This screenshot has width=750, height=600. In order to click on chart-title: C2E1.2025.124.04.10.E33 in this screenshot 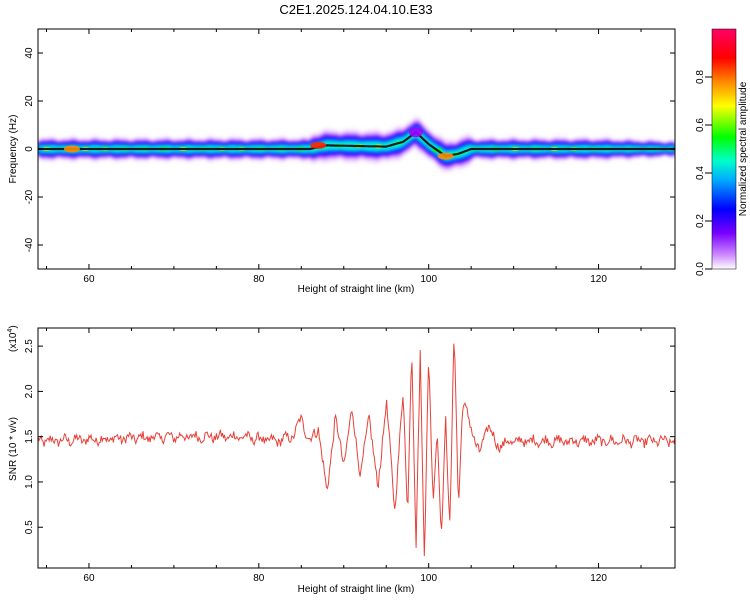, I will do `click(355, 9)`.